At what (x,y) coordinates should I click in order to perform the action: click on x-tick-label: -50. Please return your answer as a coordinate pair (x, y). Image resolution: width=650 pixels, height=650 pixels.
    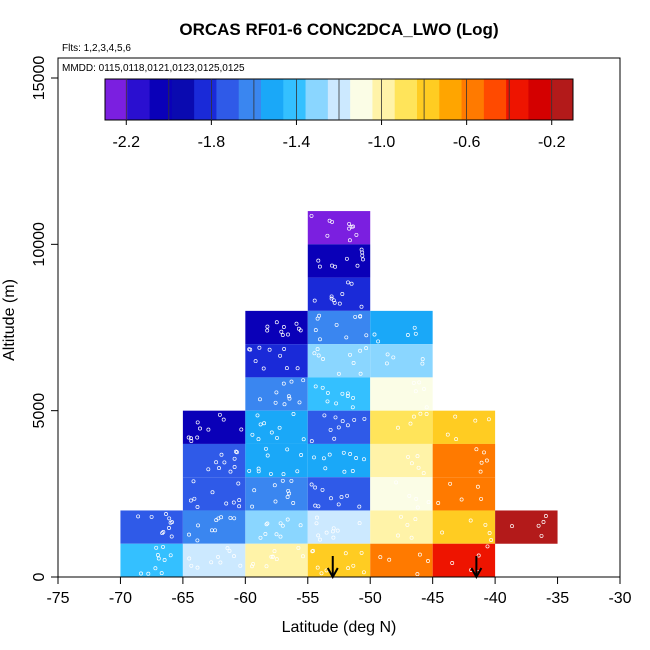
    Looking at the image, I should click on (370, 598).